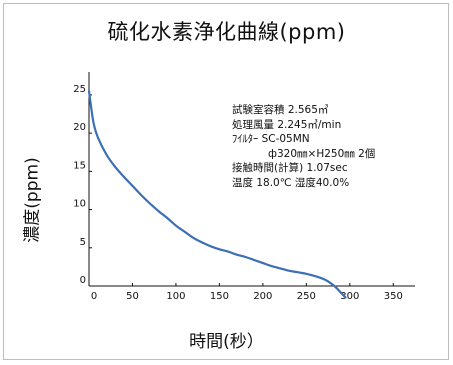 The height and width of the screenshot is (365, 453). Describe the element at coordinates (79, 89) in the screenshot. I see `y-tick-label: 25` at that location.